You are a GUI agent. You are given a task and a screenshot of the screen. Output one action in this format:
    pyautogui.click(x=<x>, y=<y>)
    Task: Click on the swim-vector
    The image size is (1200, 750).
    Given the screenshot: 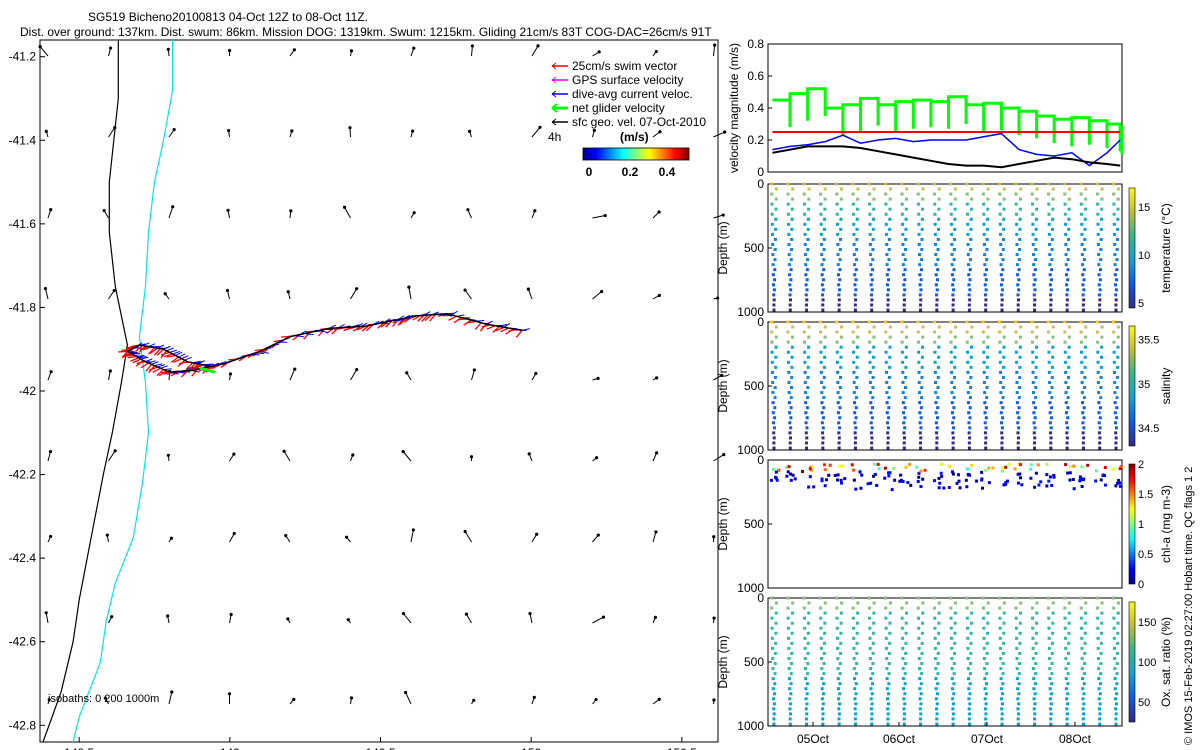 What is the action you would take?
    pyautogui.click(x=174, y=359)
    